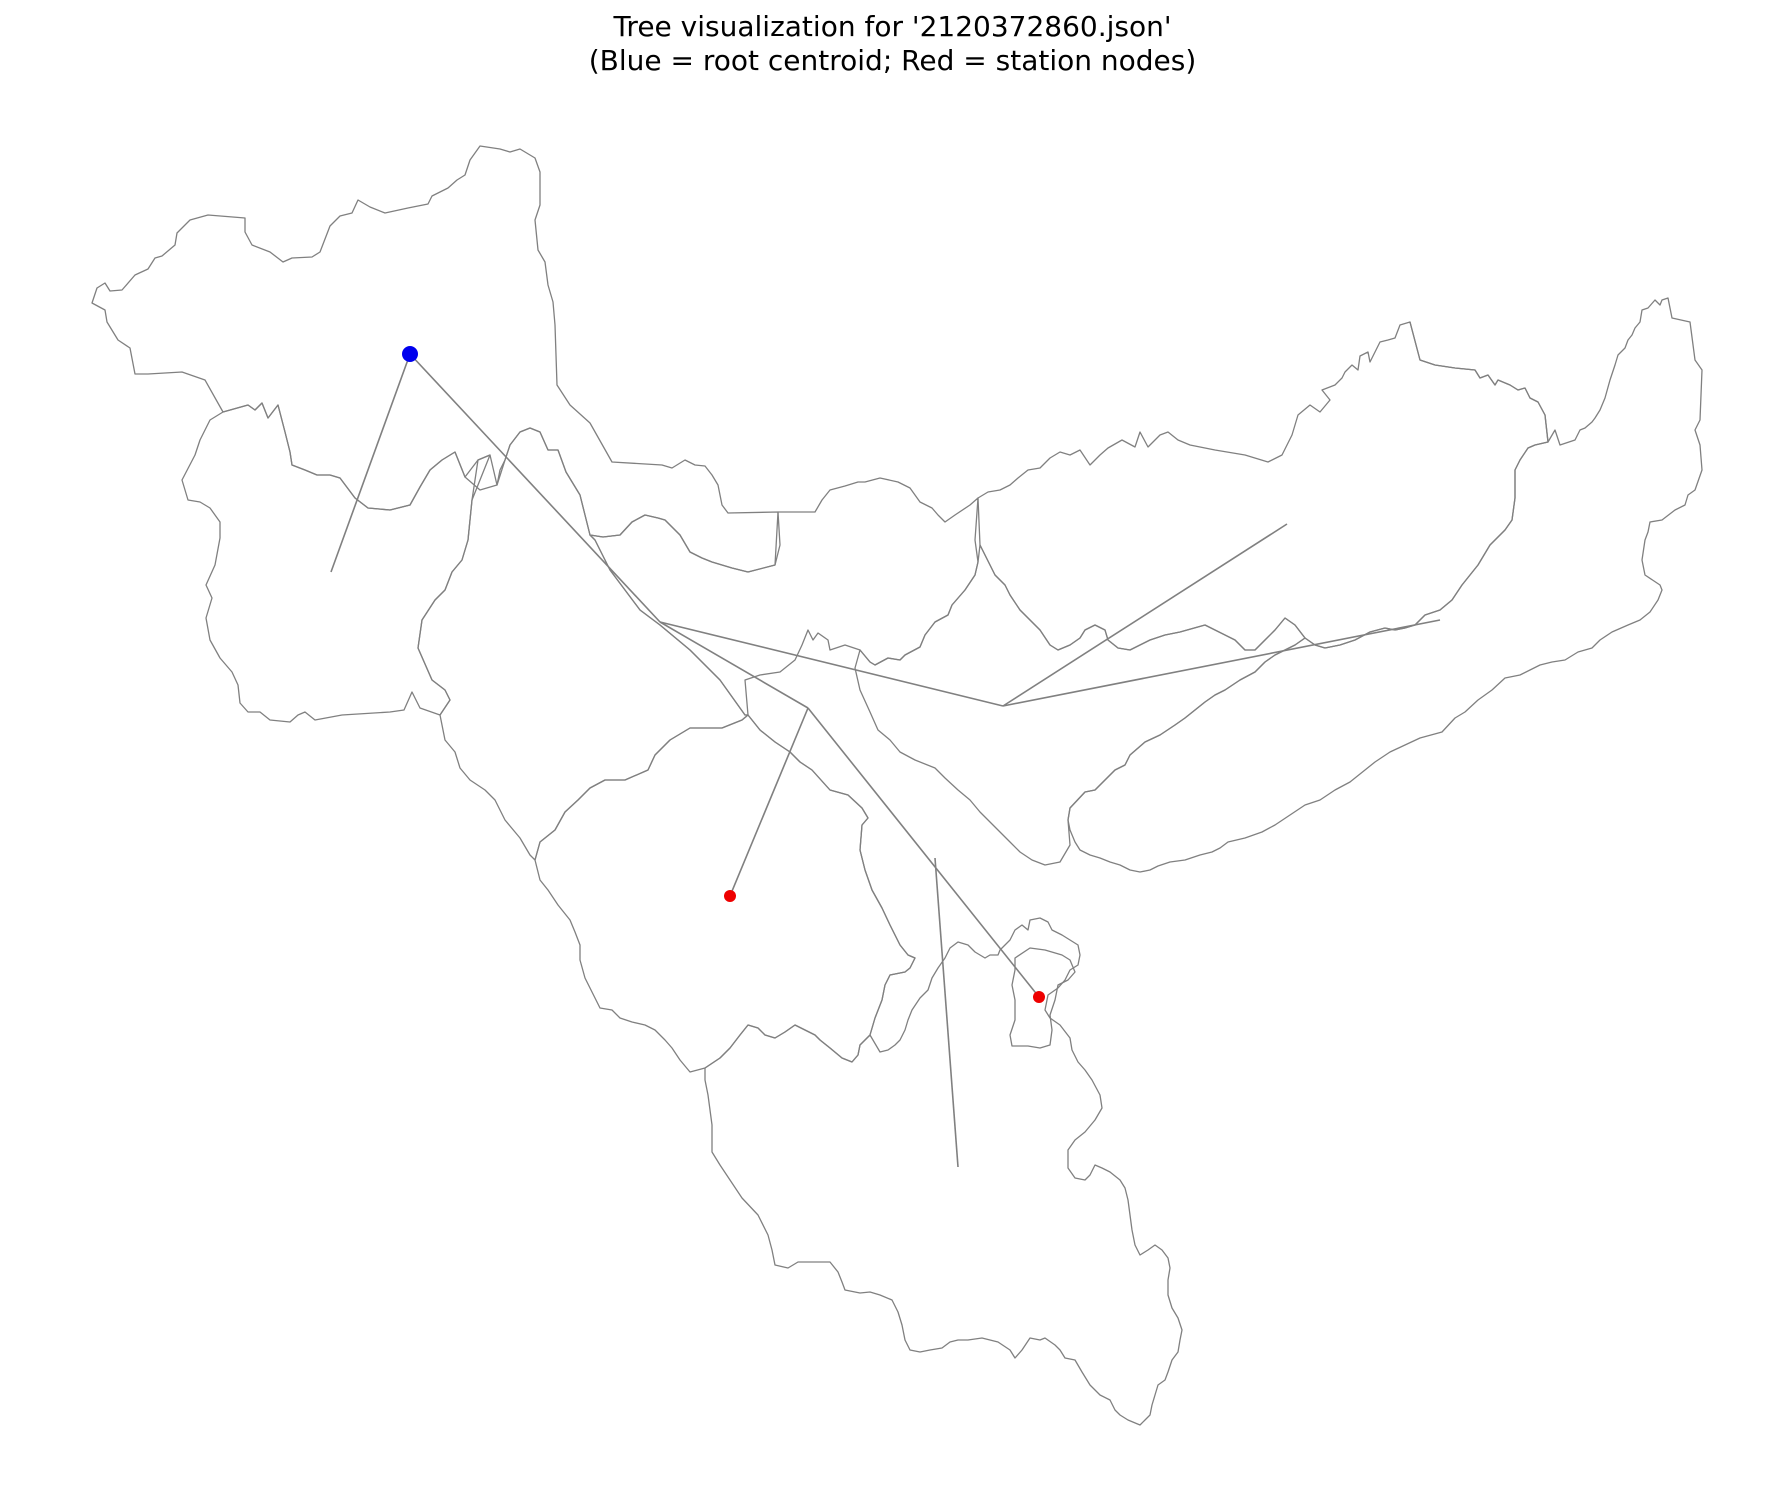 The height and width of the screenshot is (1489, 1785). I want to click on root-centroid-node, so click(410, 354).